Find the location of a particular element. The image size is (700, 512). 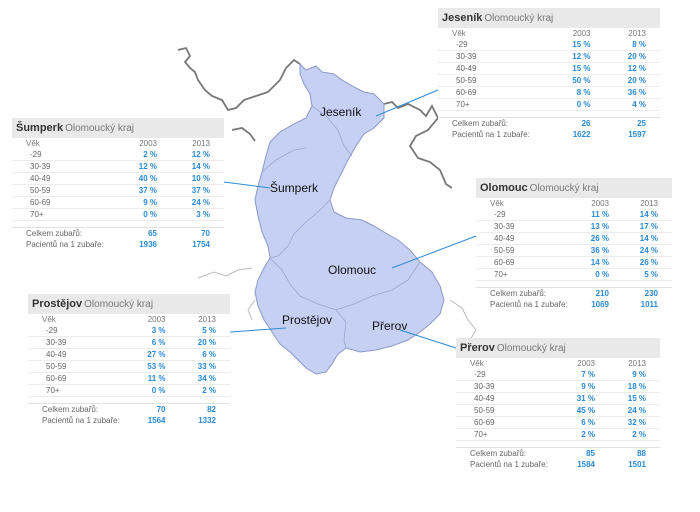

table-row: 30-39 9 % 18 % is located at coordinates (558, 386).